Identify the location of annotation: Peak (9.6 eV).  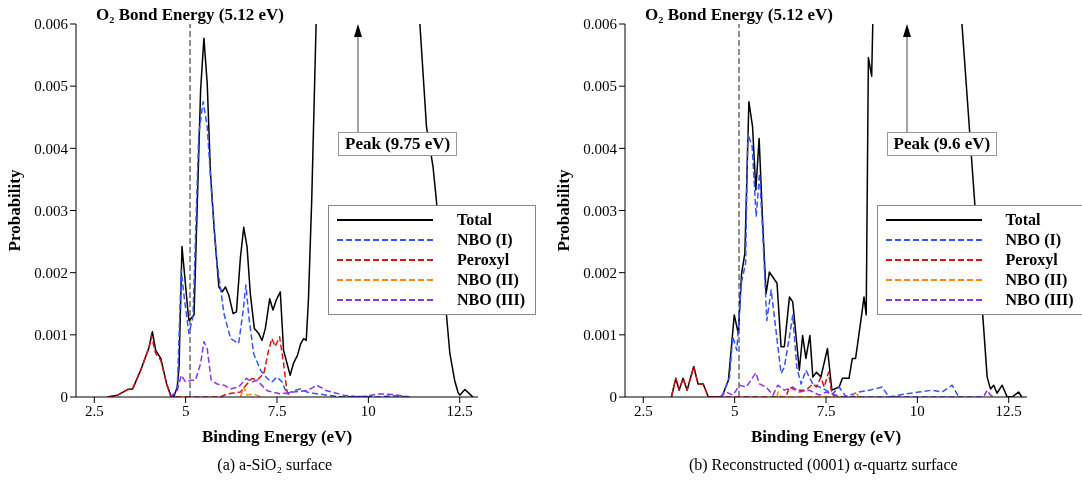
(942, 144).